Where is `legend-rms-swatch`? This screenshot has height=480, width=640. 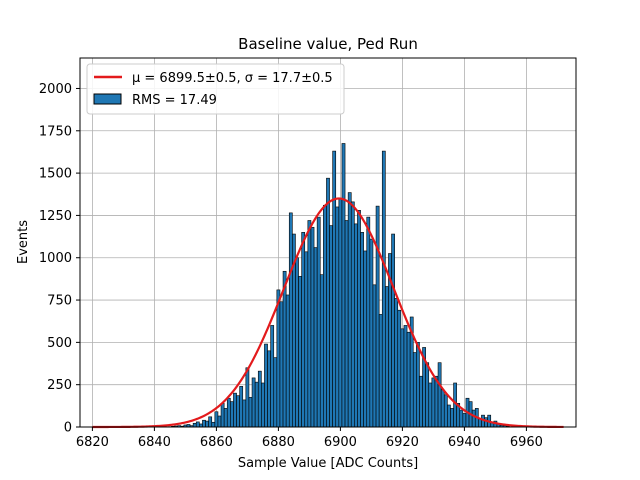
legend-rms-swatch is located at coordinates (107, 99).